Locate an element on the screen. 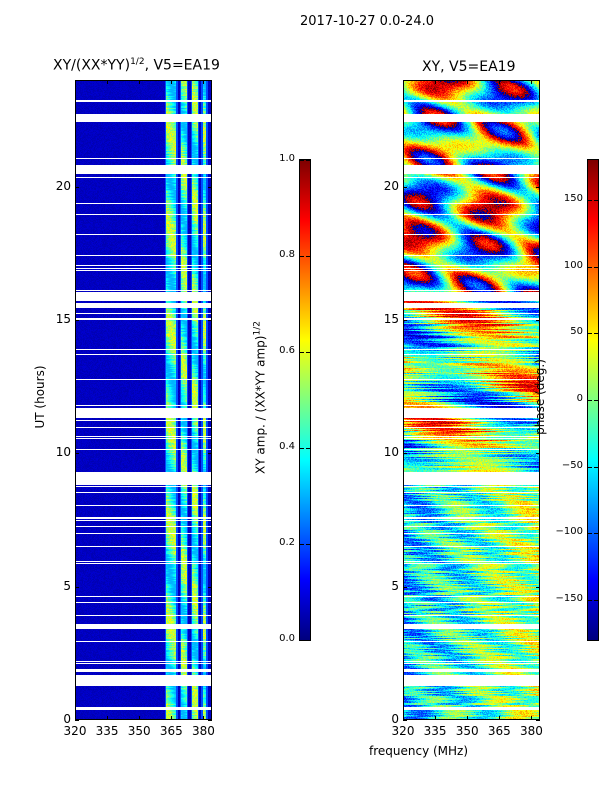  left-title-suffix: , V5=EA19 is located at coordinates (182, 65).